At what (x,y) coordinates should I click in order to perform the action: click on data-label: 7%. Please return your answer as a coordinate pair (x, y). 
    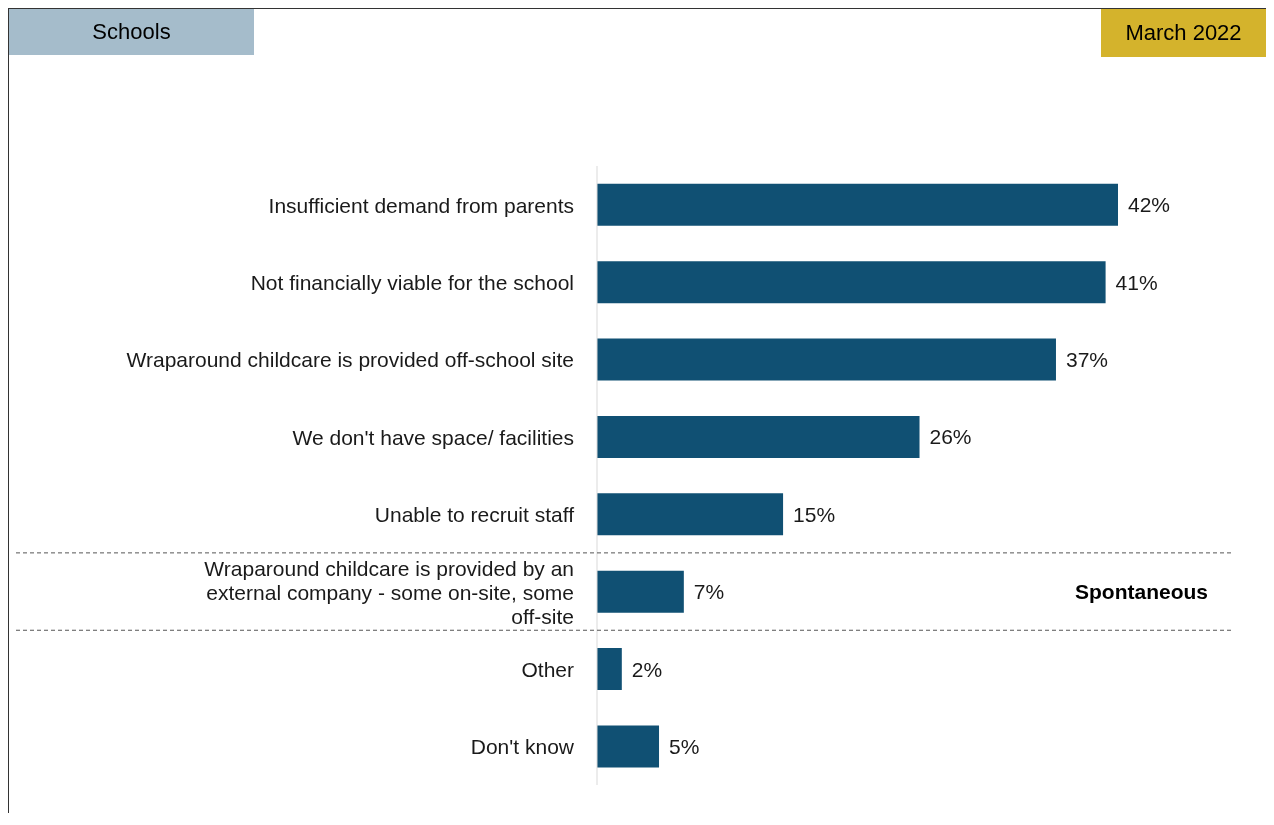
    Looking at the image, I should click on (709, 592).